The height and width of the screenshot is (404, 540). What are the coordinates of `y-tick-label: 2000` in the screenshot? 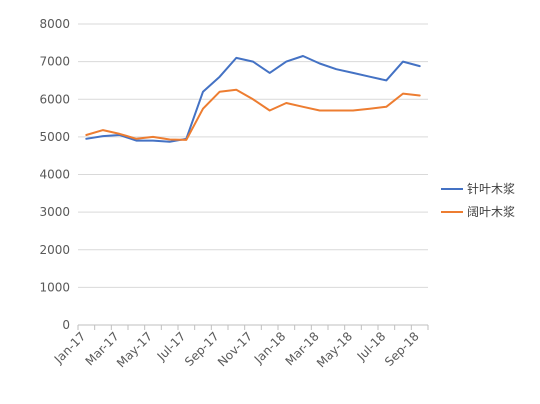 It's located at (54, 250).